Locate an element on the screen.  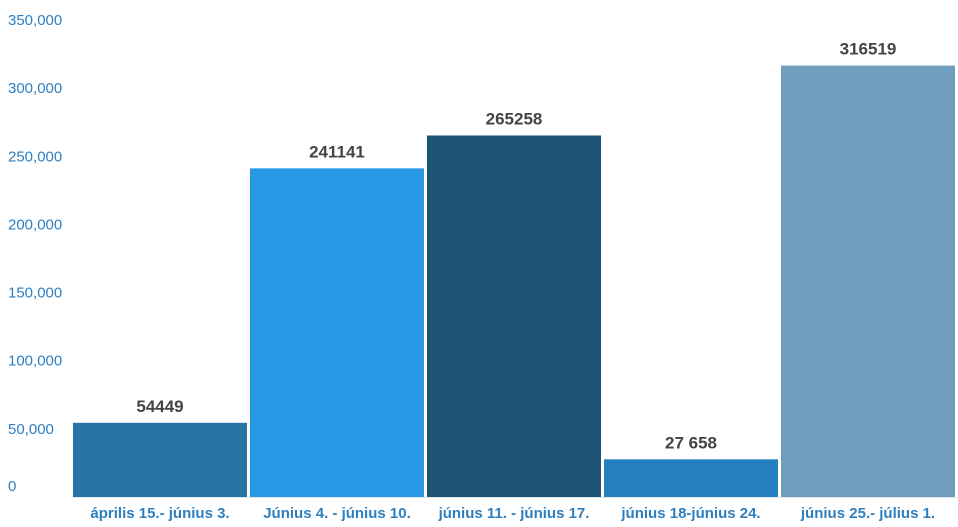
bar-value-label: 27 658 is located at coordinates (691, 442).